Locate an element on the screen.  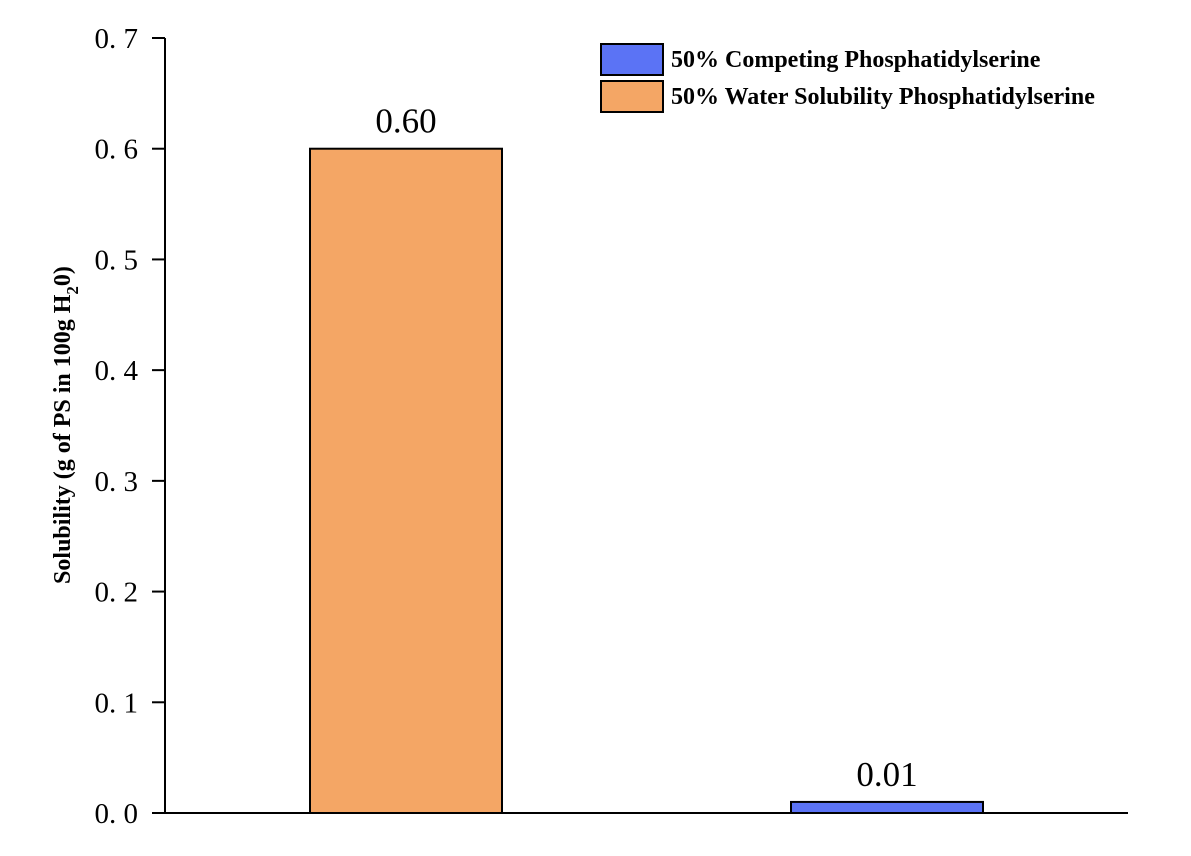
legend-label: 50% Competing Phosphatidylserine is located at coordinates (856, 60).